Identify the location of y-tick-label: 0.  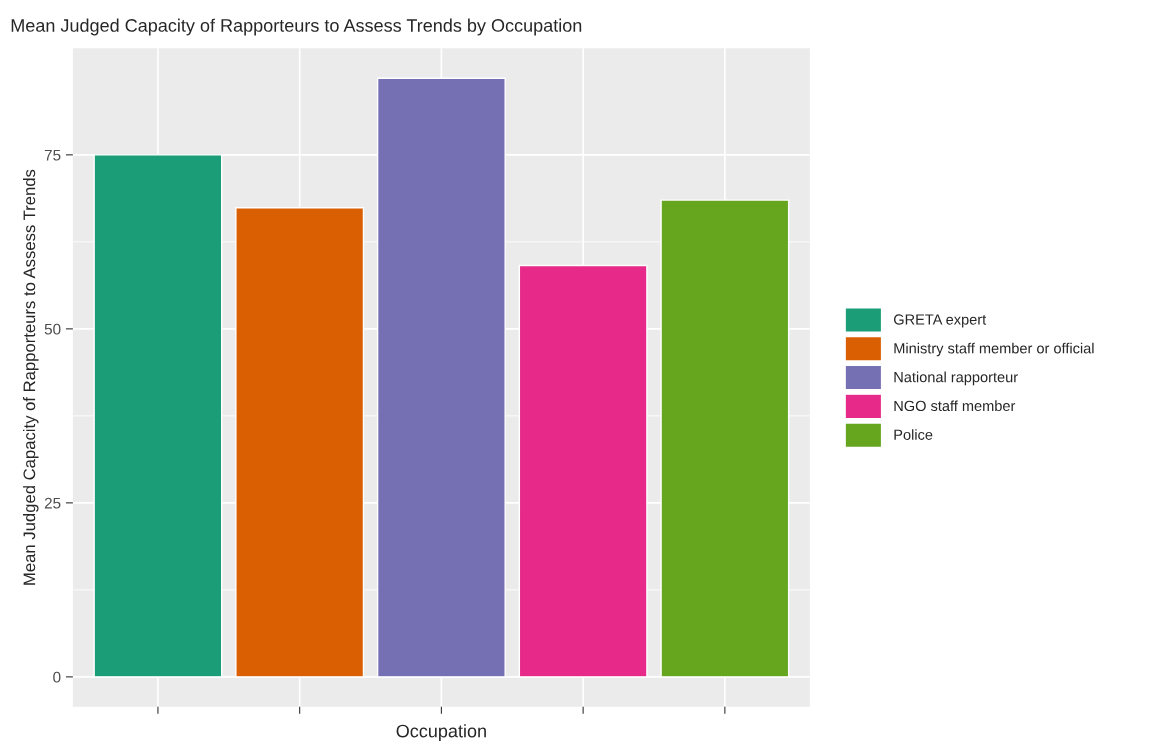
(57, 677).